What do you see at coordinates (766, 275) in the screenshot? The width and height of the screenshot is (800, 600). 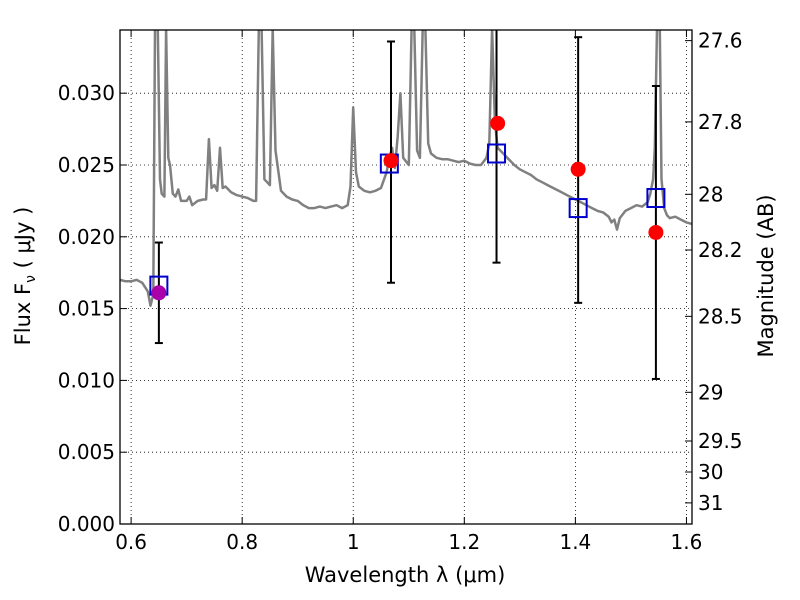 I see `y2-axis-label: Magnitude (AB)` at bounding box center [766, 275].